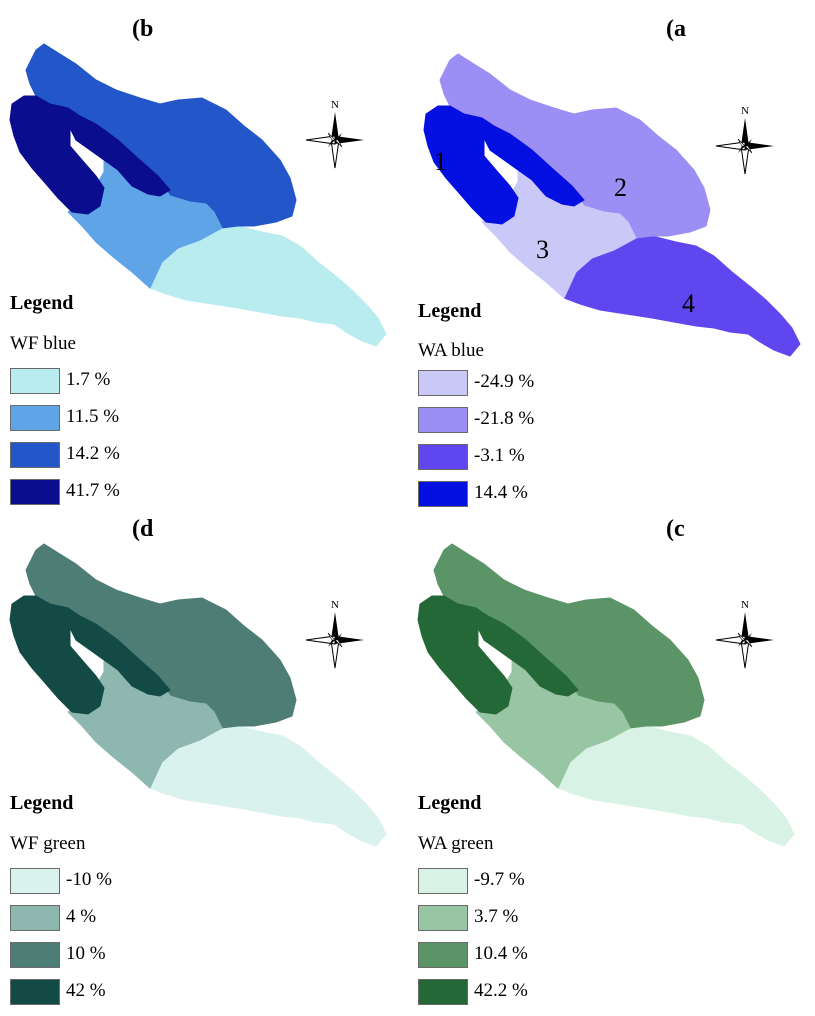 The image size is (815, 1016). Describe the element at coordinates (501, 990) in the screenshot. I see `legend-label: 42.2 %` at that location.